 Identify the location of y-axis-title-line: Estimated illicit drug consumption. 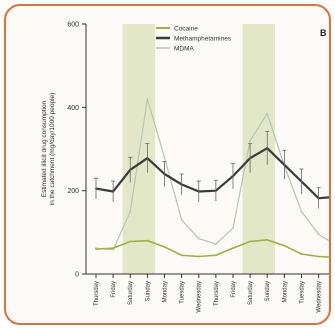
(44, 148).